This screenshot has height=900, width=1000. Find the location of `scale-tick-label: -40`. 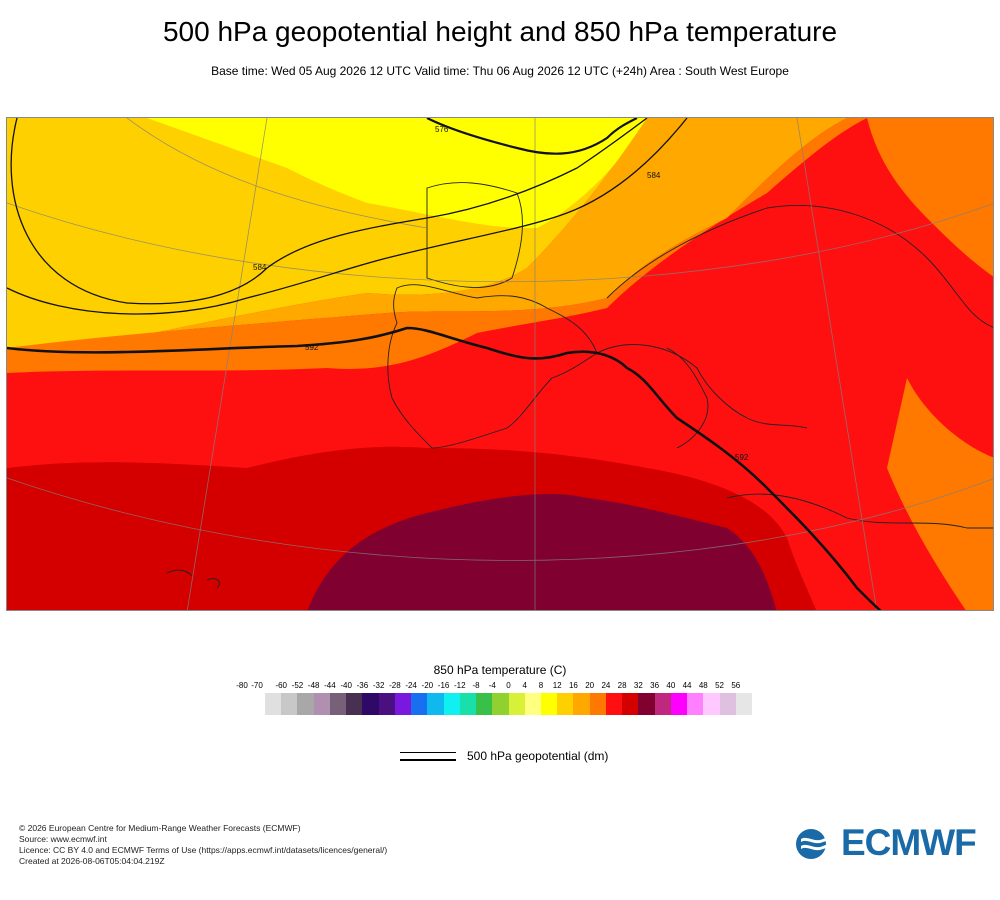

scale-tick-label: -40 is located at coordinates (346, 685).